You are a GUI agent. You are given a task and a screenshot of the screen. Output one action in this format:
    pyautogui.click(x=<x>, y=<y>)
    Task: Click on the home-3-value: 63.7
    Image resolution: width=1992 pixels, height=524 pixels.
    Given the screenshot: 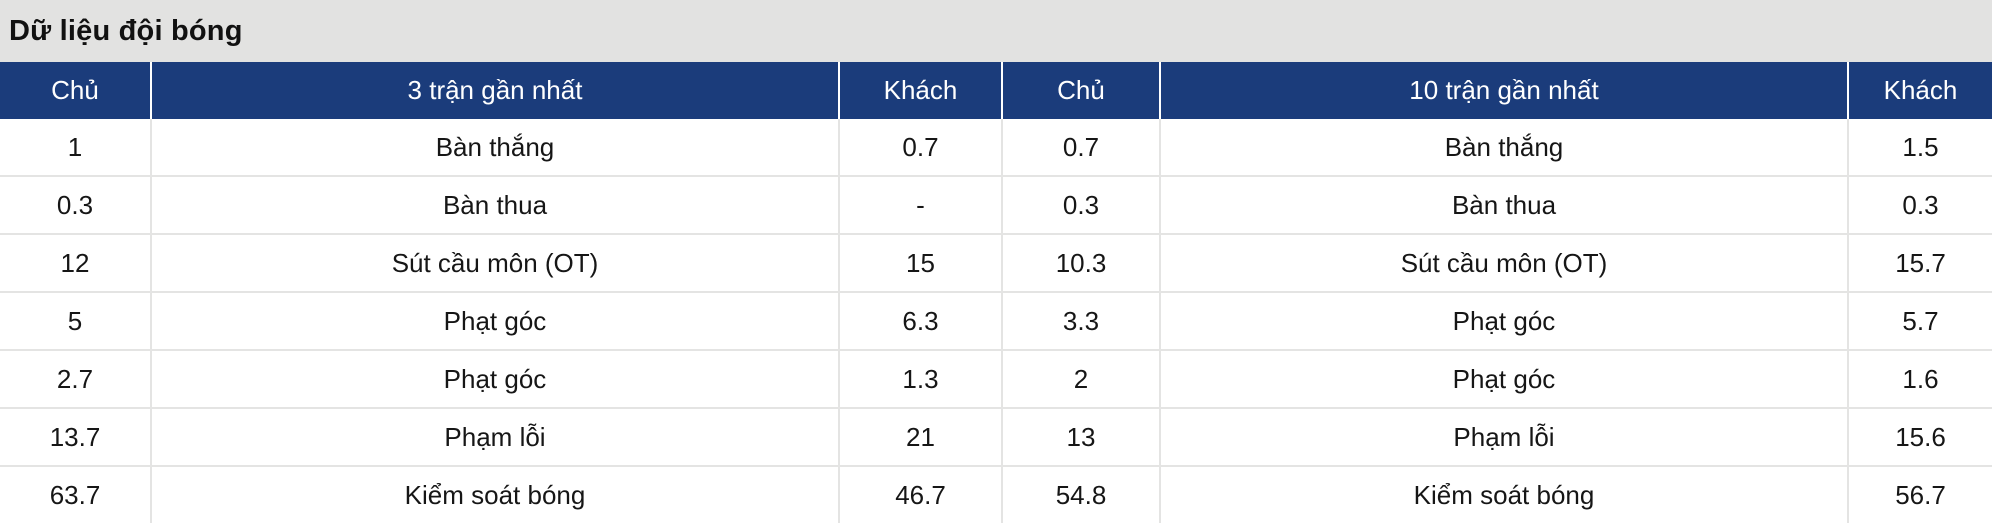 What is the action you would take?
    pyautogui.click(x=75, y=494)
    